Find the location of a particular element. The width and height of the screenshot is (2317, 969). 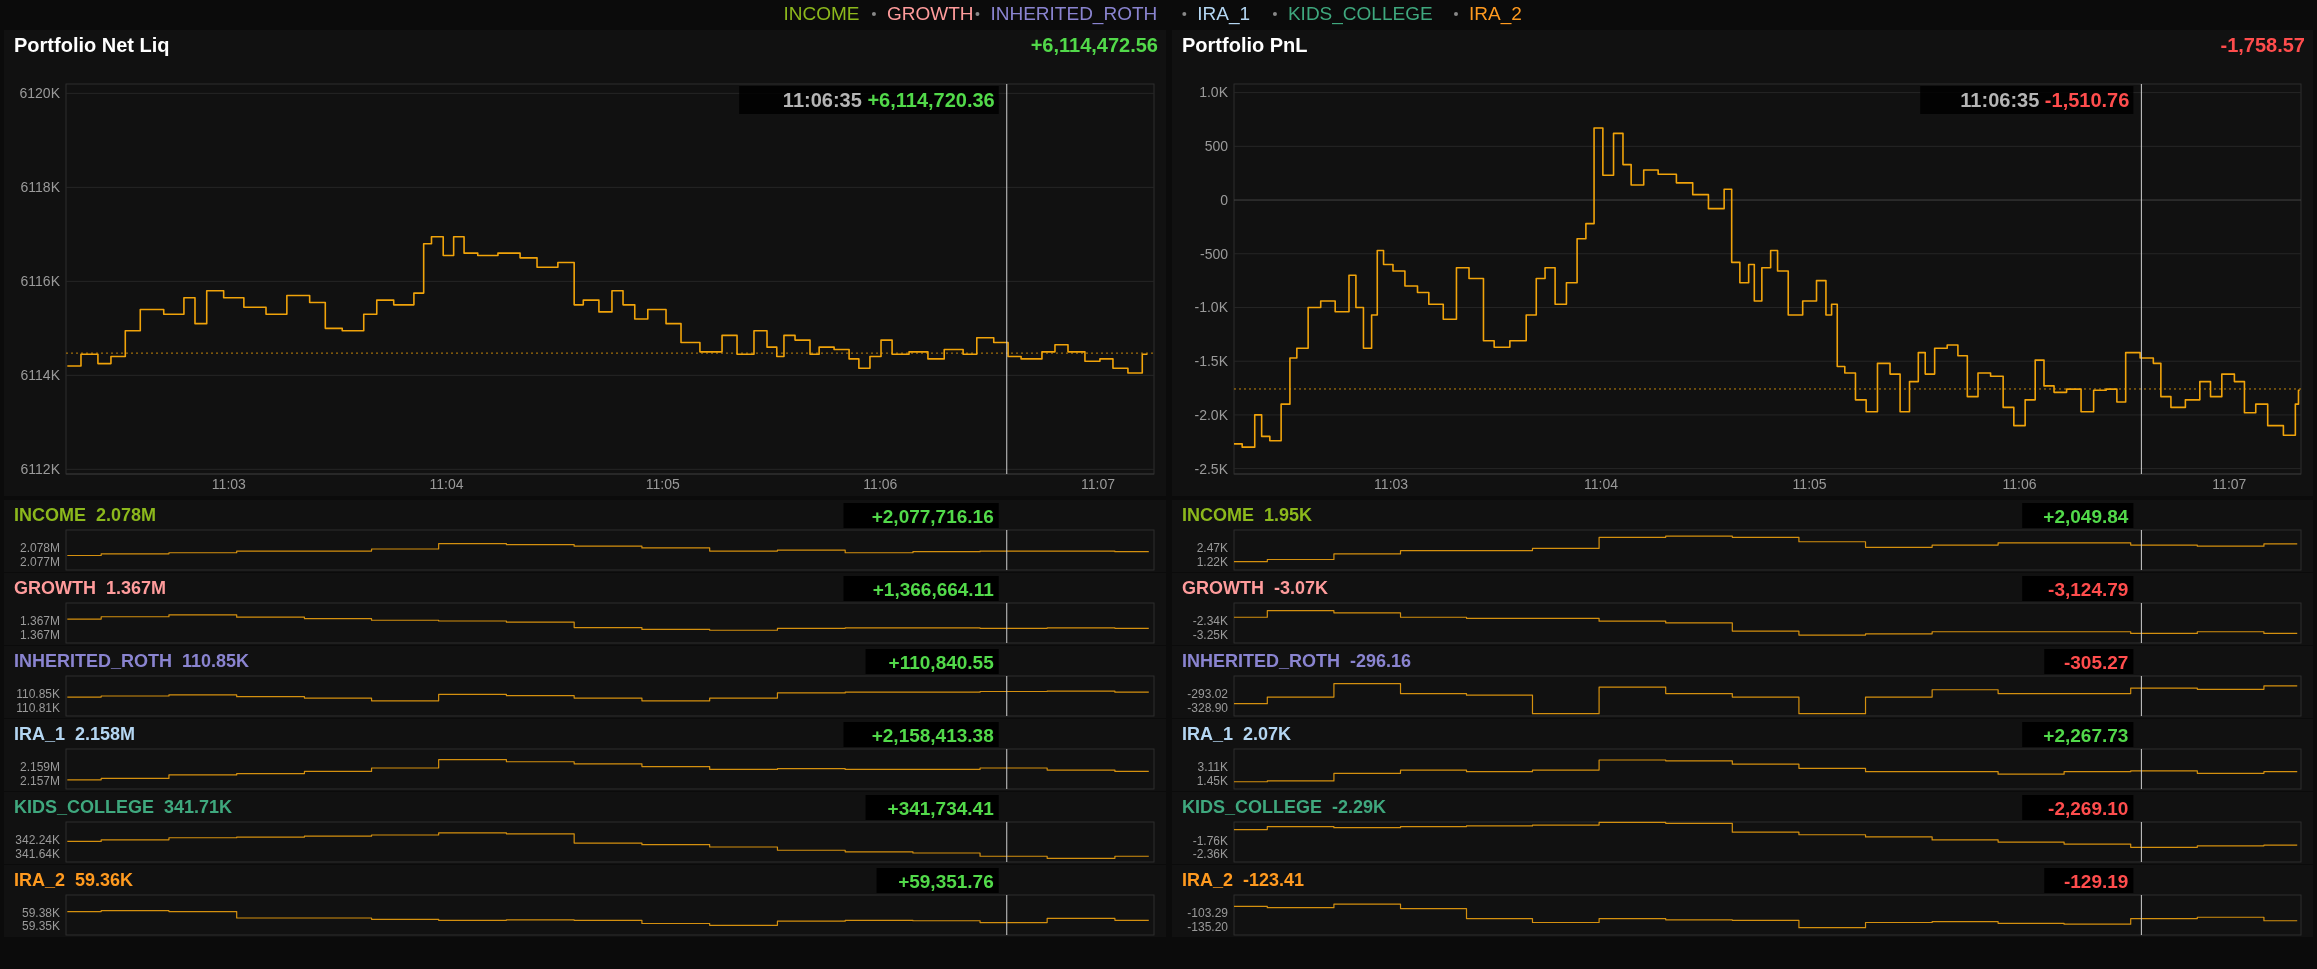

text: +1,366,664.11 is located at coordinates (933, 589).